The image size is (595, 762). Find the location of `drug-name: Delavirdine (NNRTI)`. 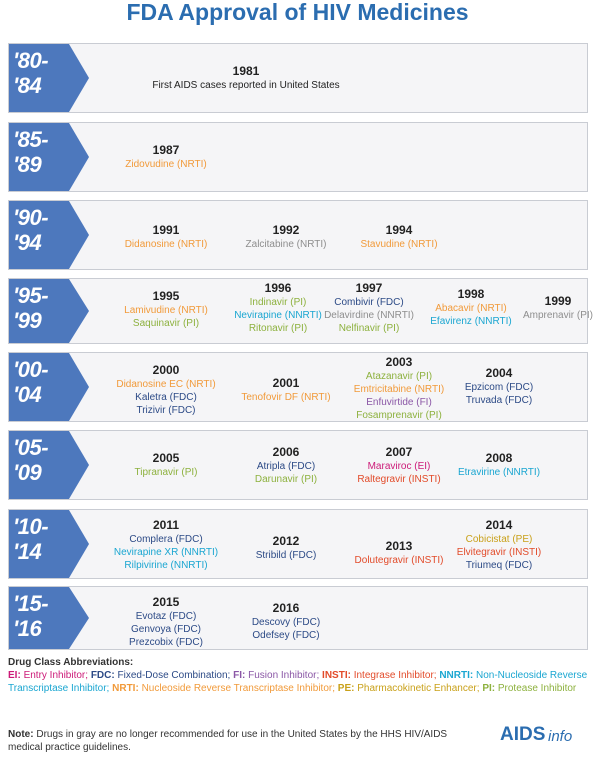

drug-name: Delavirdine (NNRTI) is located at coordinates (369, 315).